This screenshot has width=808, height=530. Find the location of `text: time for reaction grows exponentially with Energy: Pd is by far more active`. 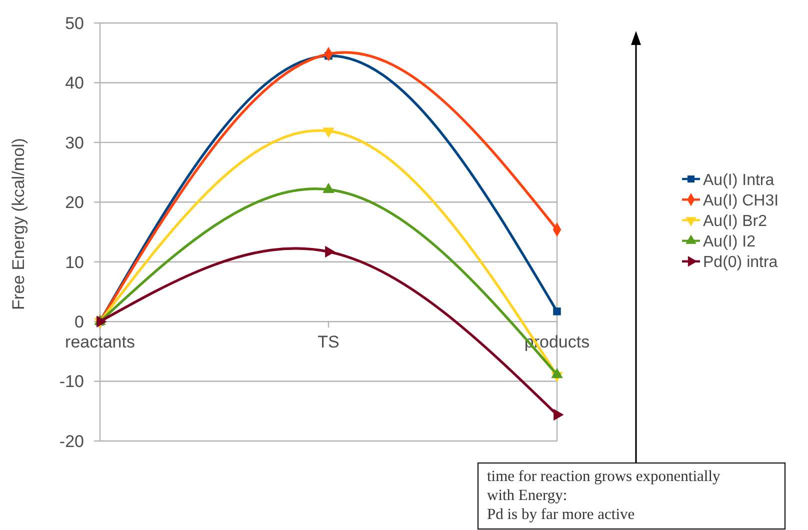

text: time for reaction grows exponentially with Energy: Pd is by far more active is located at coordinates (604, 495).